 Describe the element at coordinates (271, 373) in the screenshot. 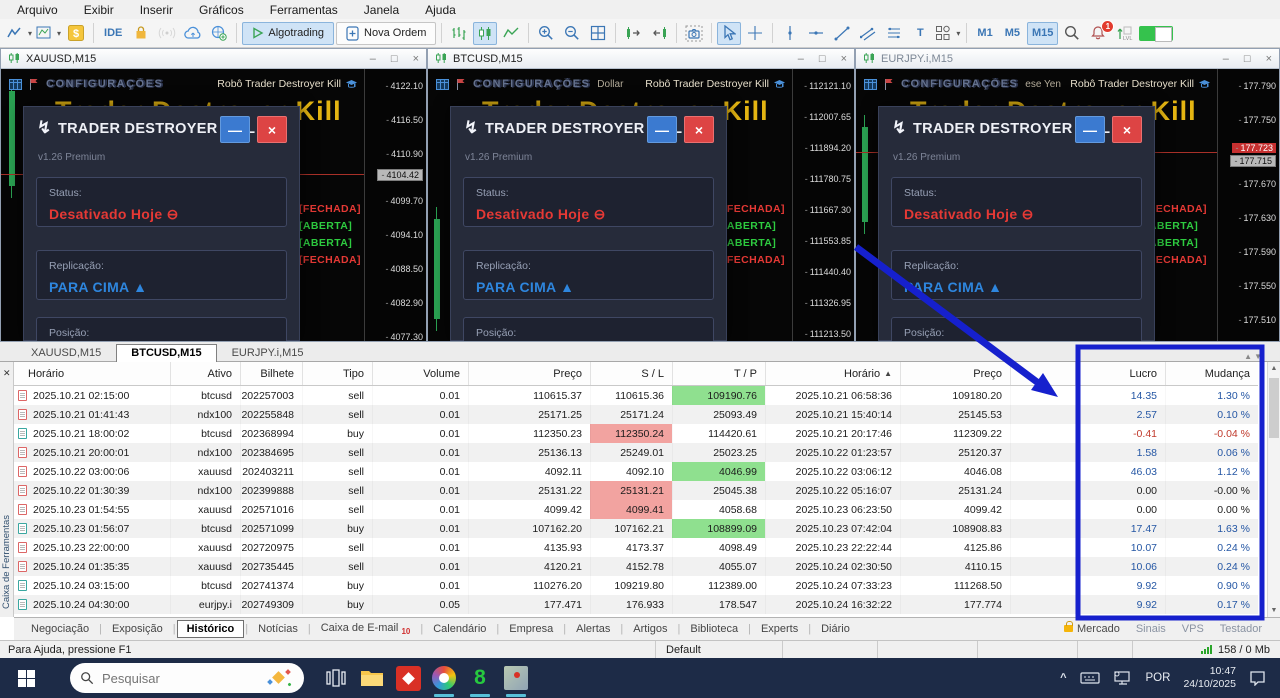

I see `column-header-2: Bilhete` at that location.